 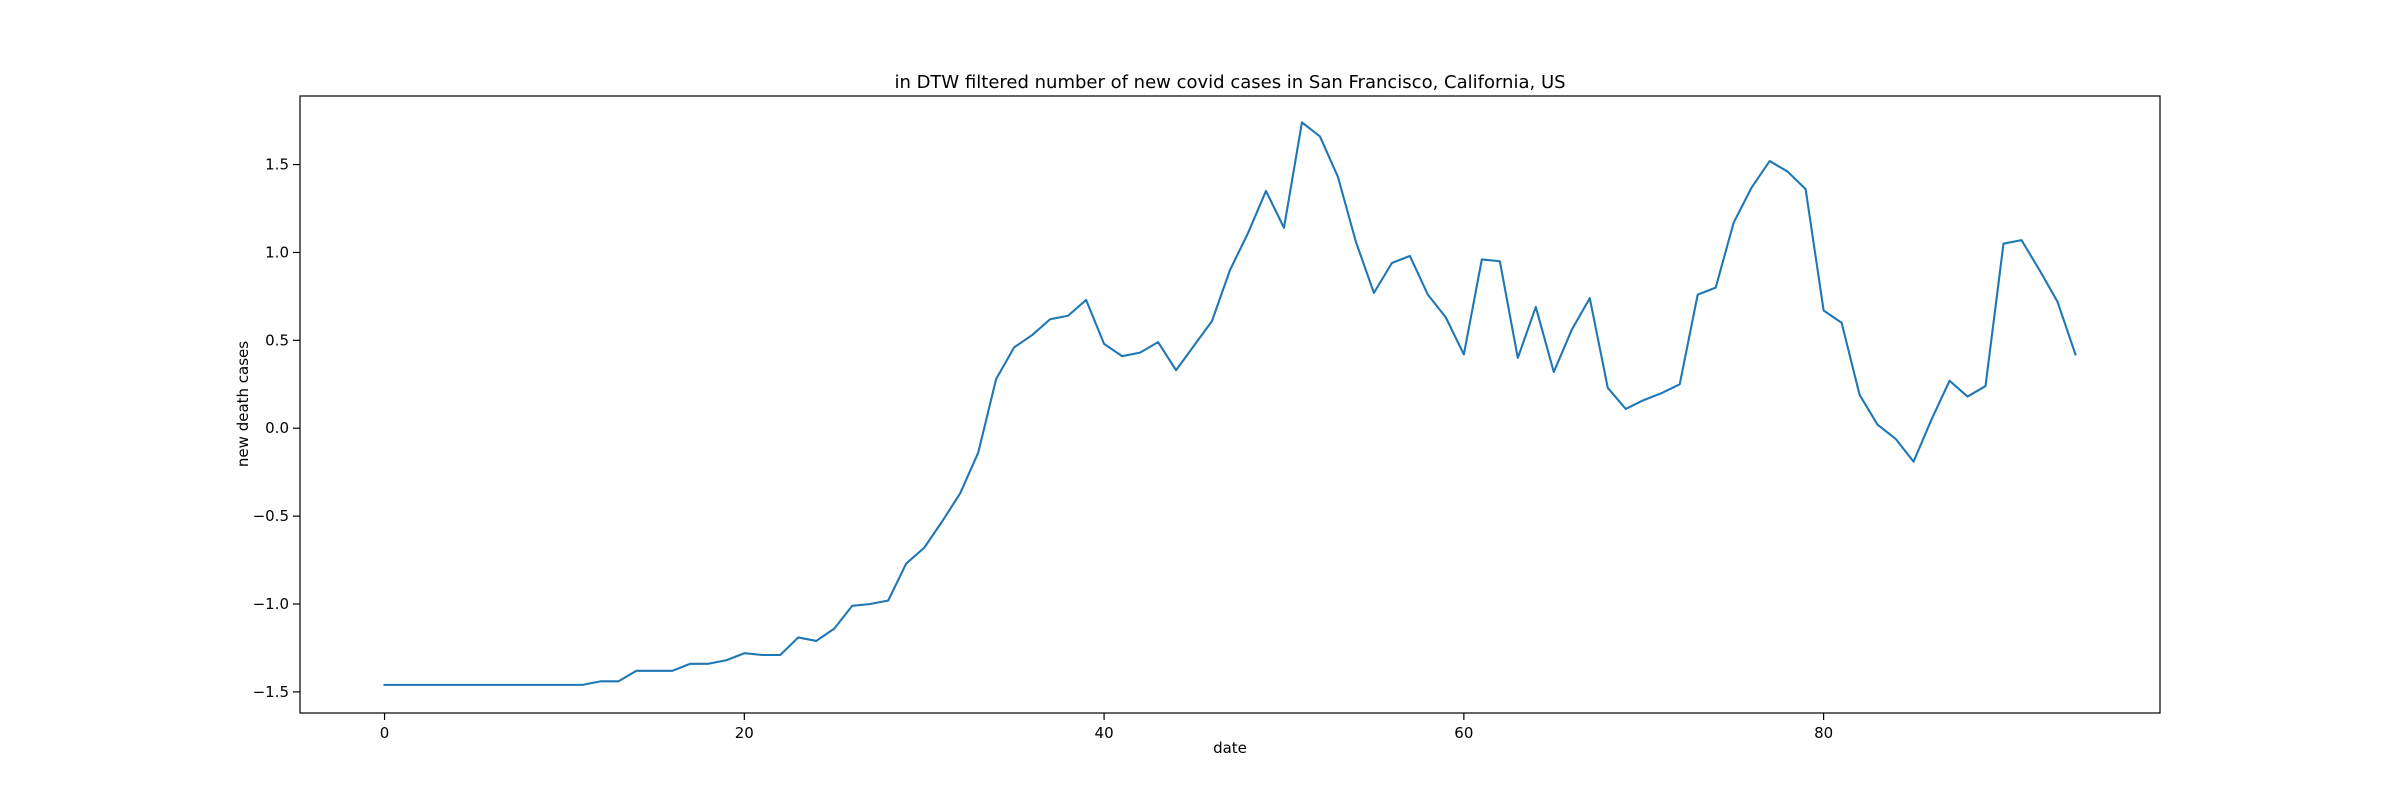 What do you see at coordinates (243, 404) in the screenshot?
I see `y-axis-label: new death cases` at bounding box center [243, 404].